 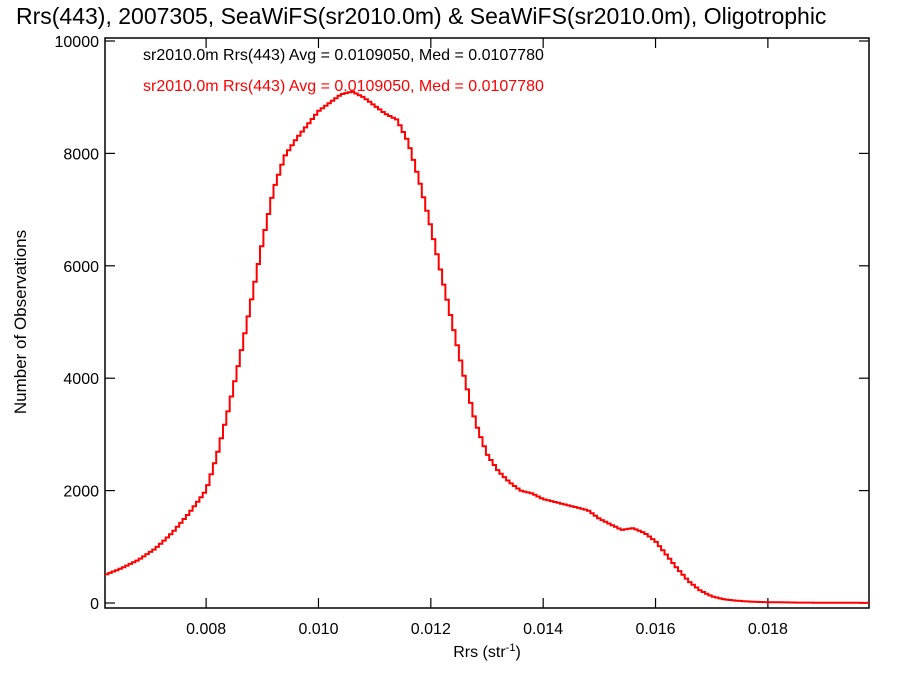 I want to click on x-tick-label: 0.018, so click(x=768, y=629).